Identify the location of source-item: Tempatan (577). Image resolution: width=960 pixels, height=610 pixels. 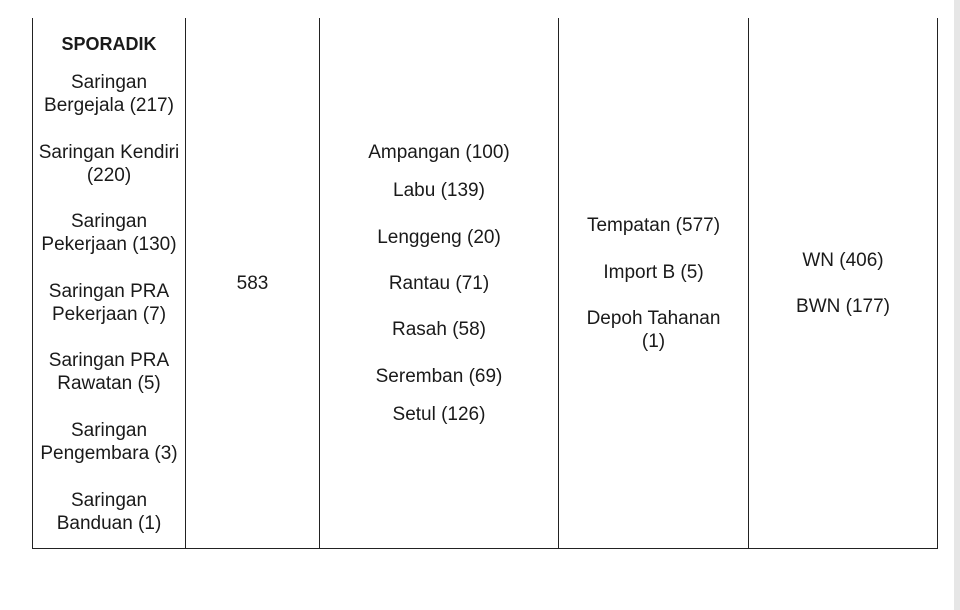
(653, 225).